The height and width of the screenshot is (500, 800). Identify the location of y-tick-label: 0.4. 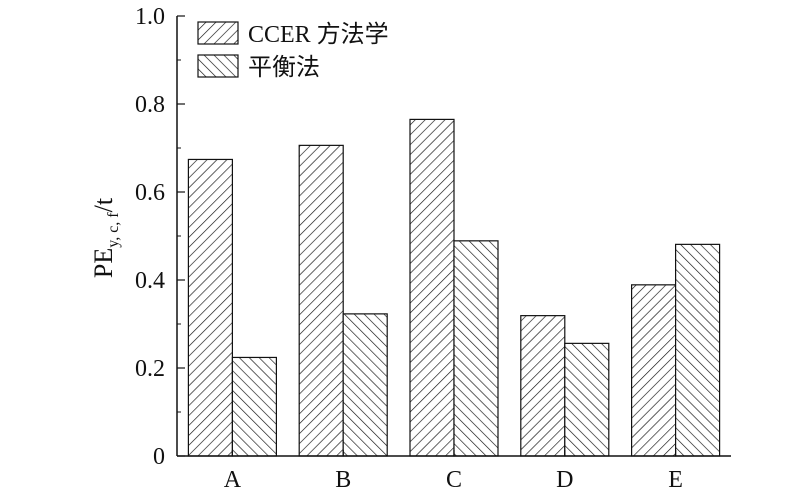
(150, 281).